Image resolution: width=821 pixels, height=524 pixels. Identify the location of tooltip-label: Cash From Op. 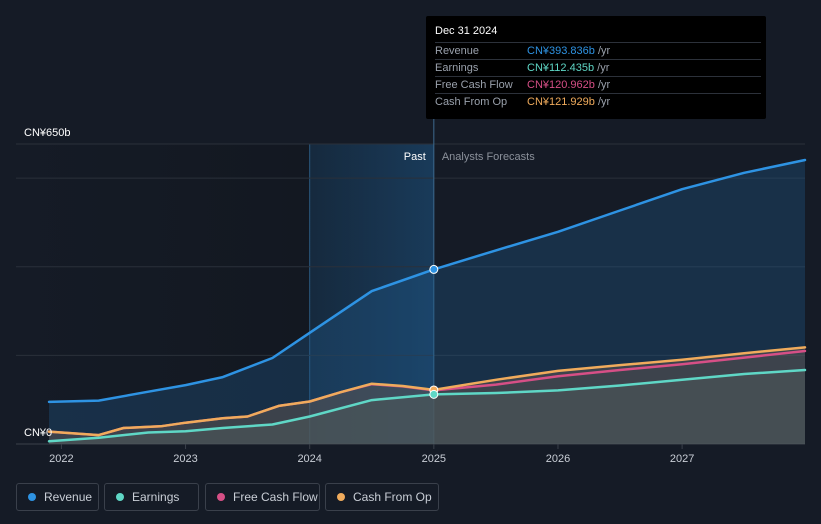
(471, 102).